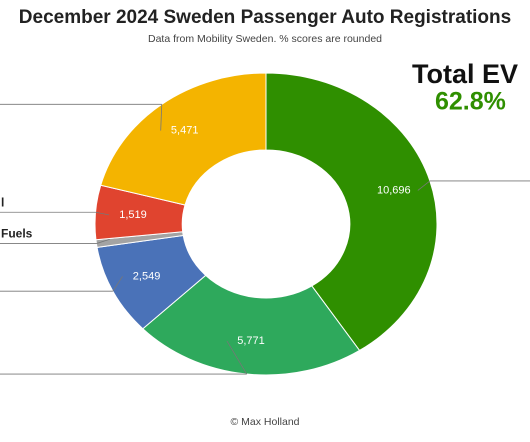  What do you see at coordinates (465, 74) in the screenshot?
I see `total-ev-label: Total EV` at bounding box center [465, 74].